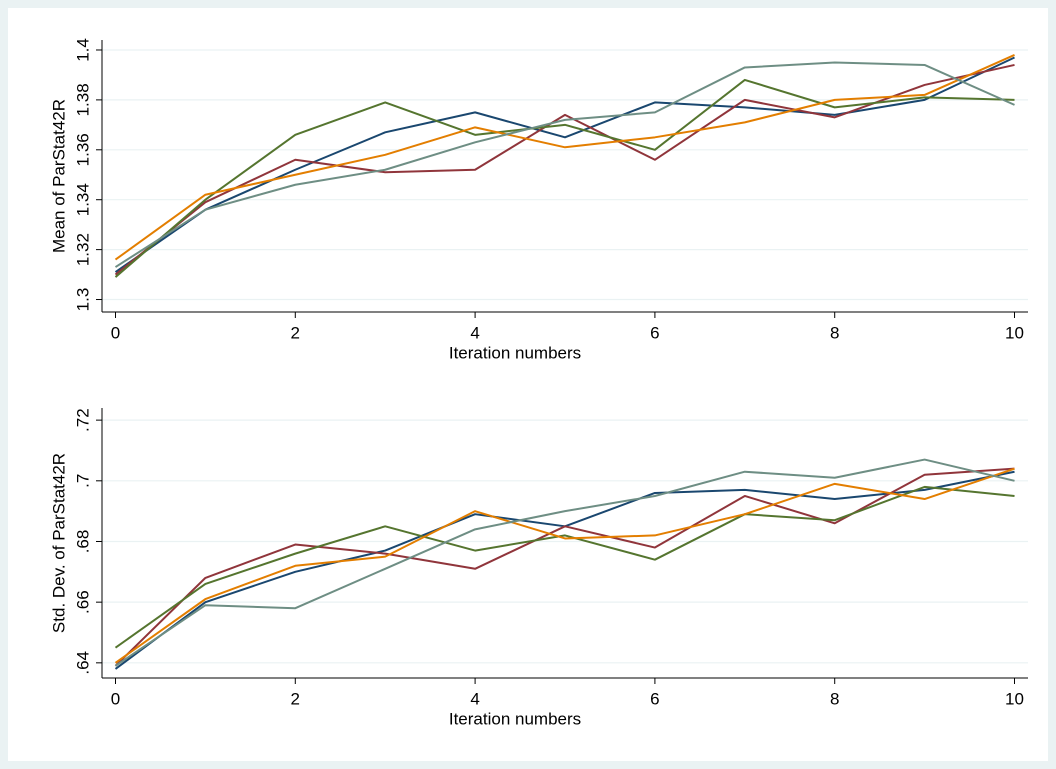  Describe the element at coordinates (82, 602) in the screenshot. I see `y-tick-label: .66` at that location.